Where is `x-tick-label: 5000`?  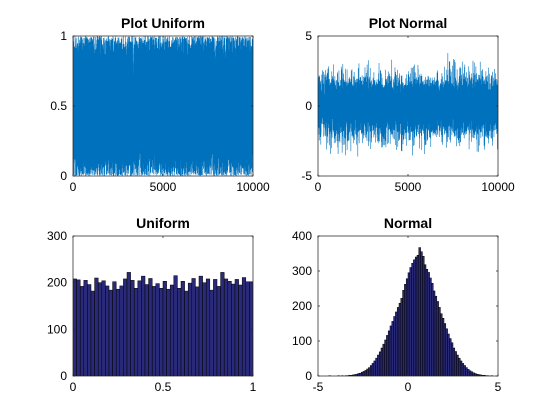
x-tick-label: 5000 is located at coordinates (408, 187).